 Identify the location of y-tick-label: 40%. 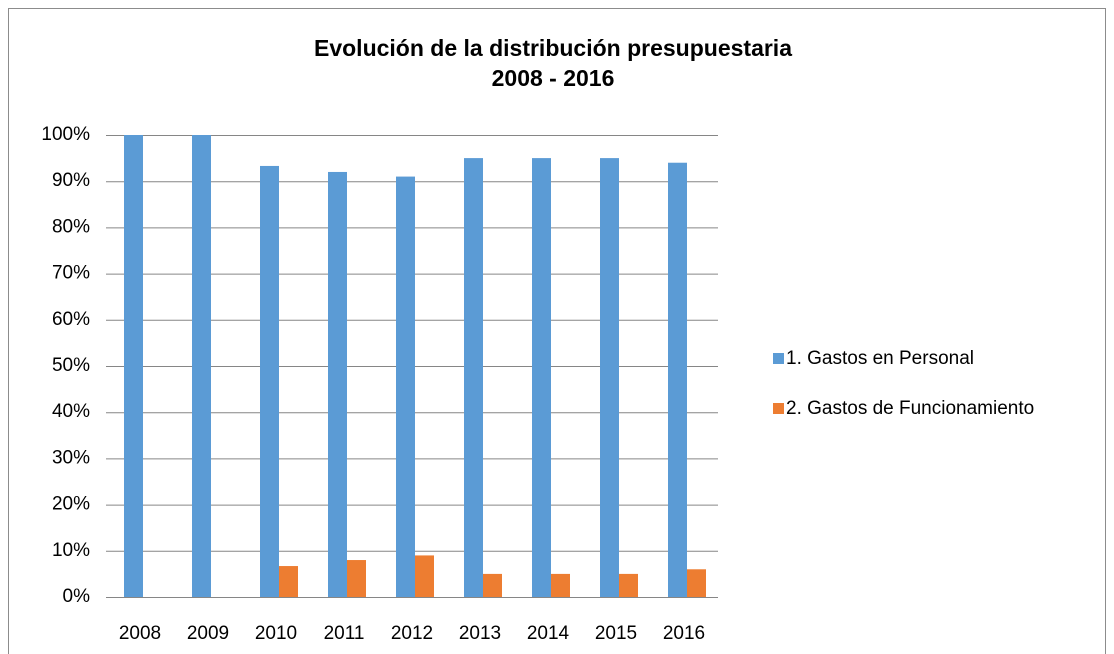
(71, 411).